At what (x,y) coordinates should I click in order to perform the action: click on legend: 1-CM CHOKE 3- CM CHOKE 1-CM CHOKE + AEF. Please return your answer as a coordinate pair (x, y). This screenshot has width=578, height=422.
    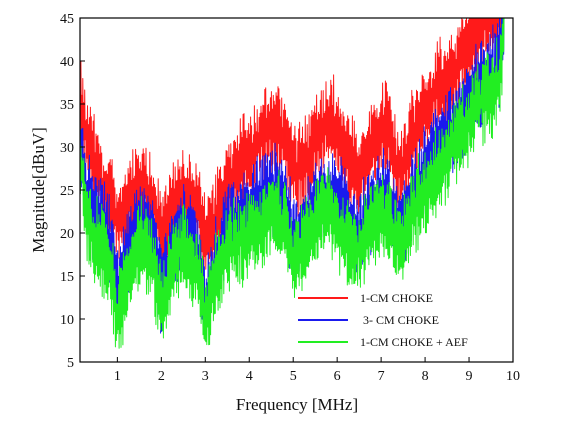
    Looking at the image, I should click on (383, 320).